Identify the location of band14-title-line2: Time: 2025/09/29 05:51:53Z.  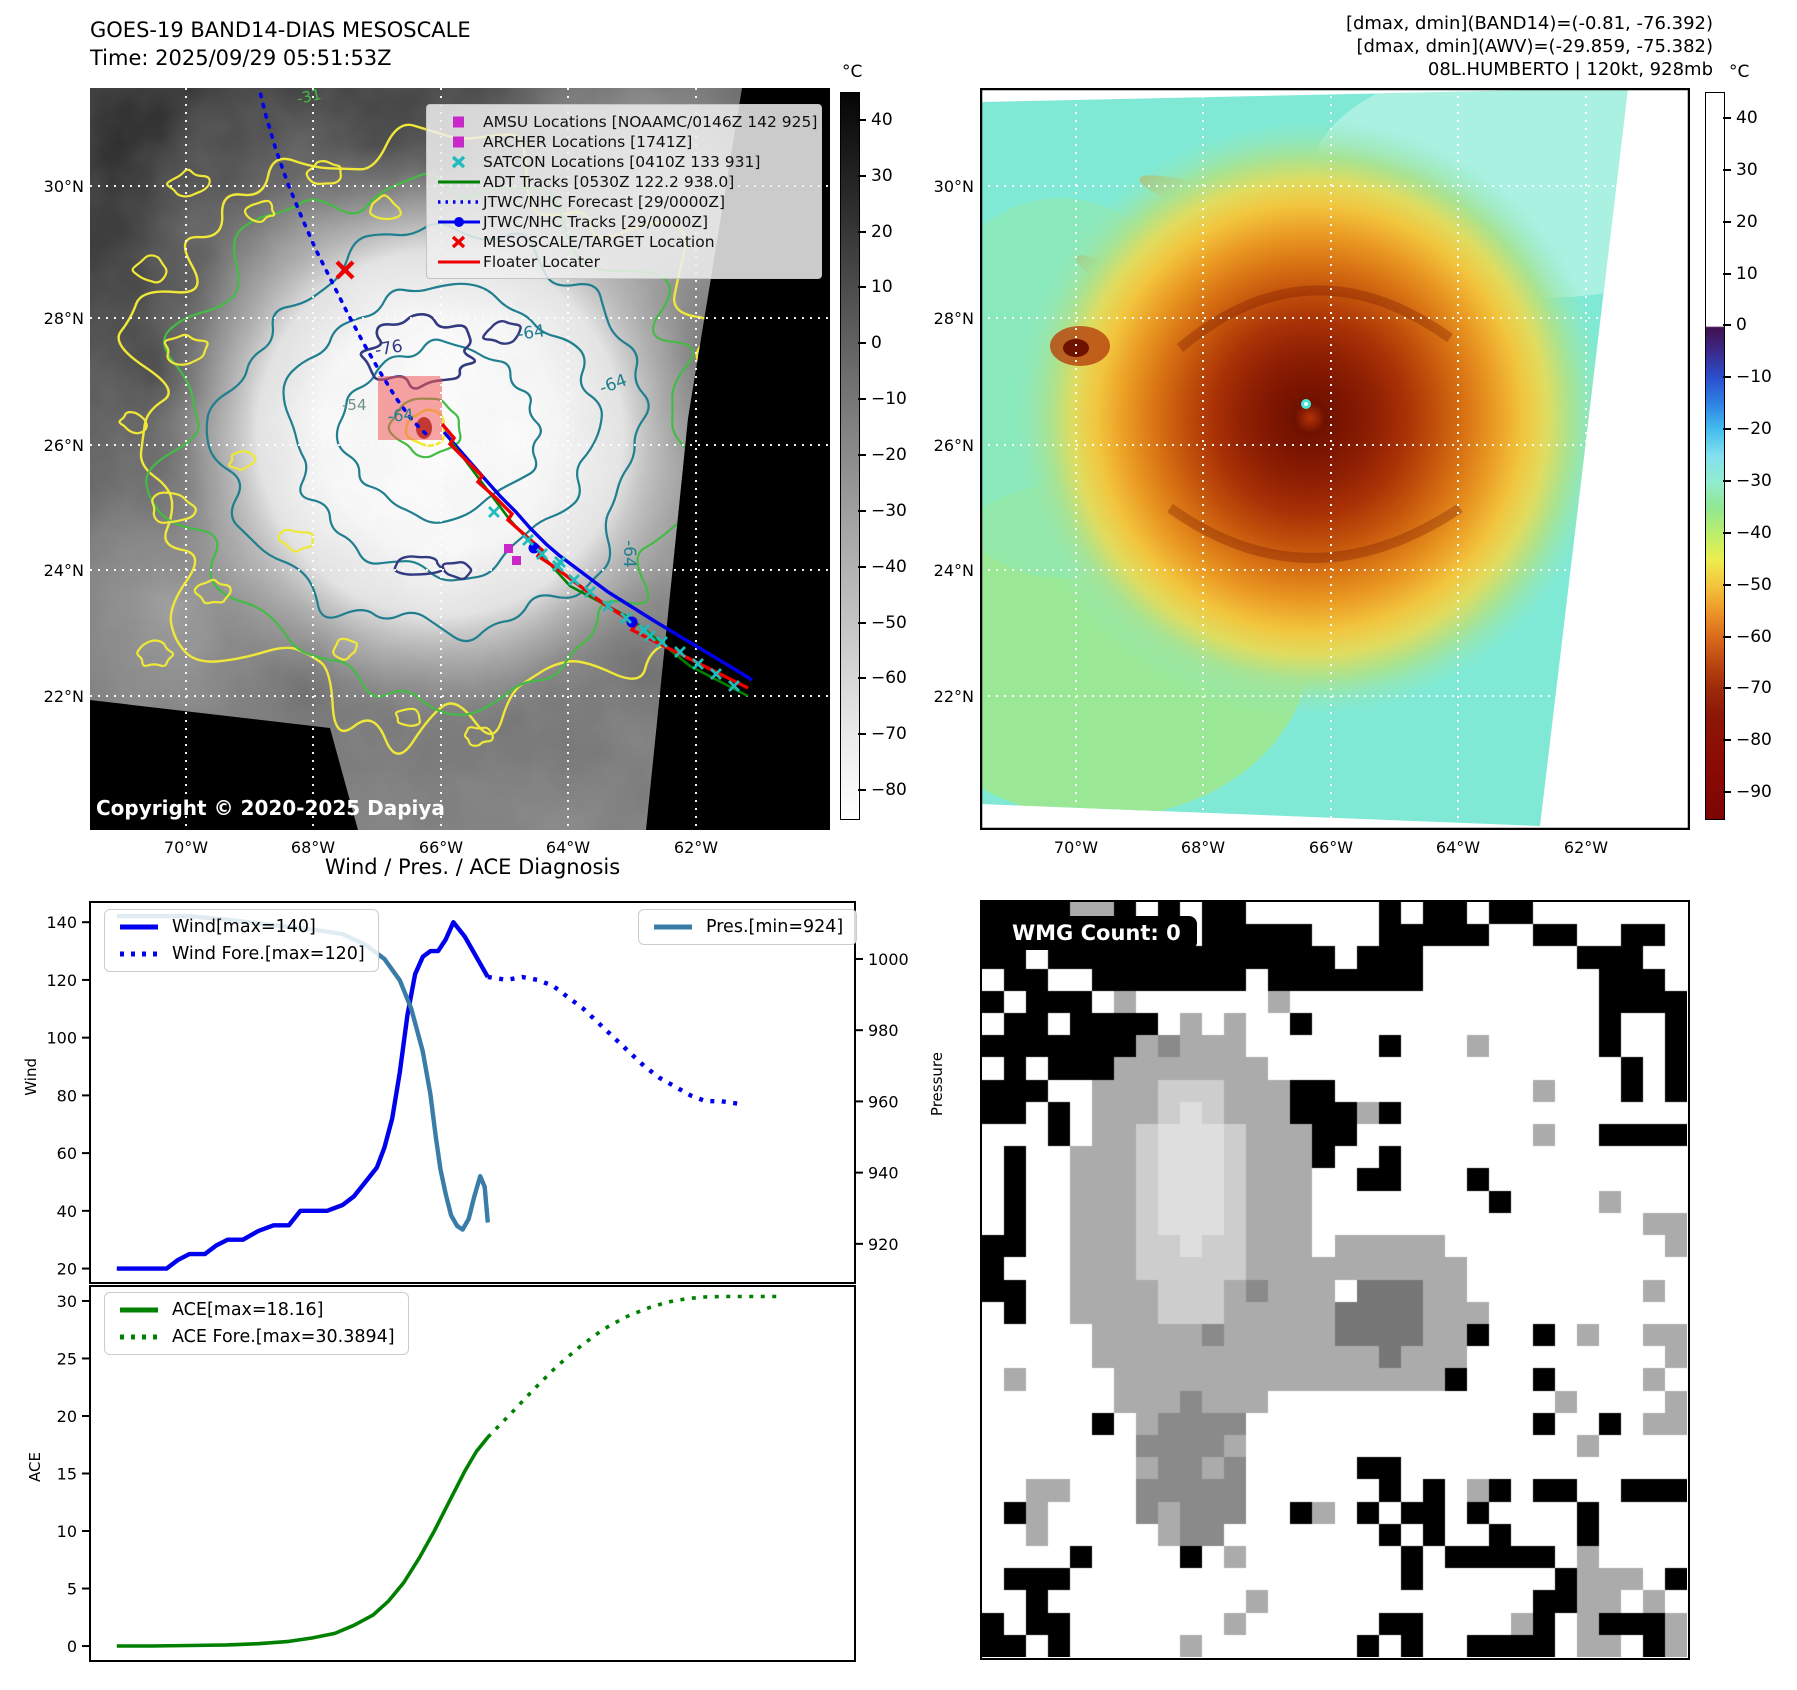
(241, 58).